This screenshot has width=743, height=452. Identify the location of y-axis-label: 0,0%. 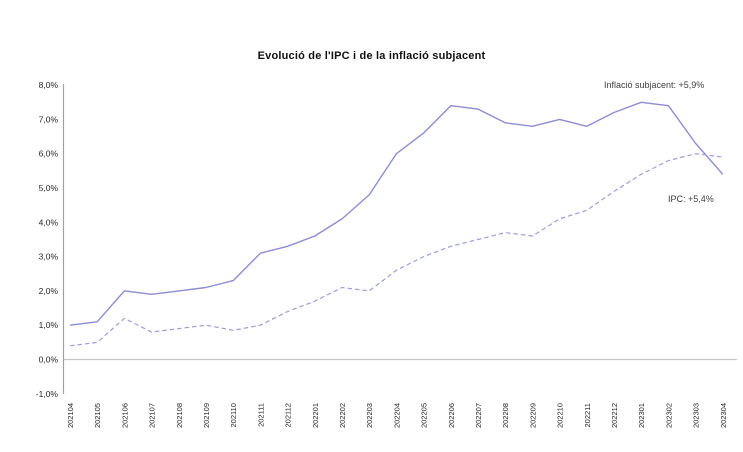
(49, 360).